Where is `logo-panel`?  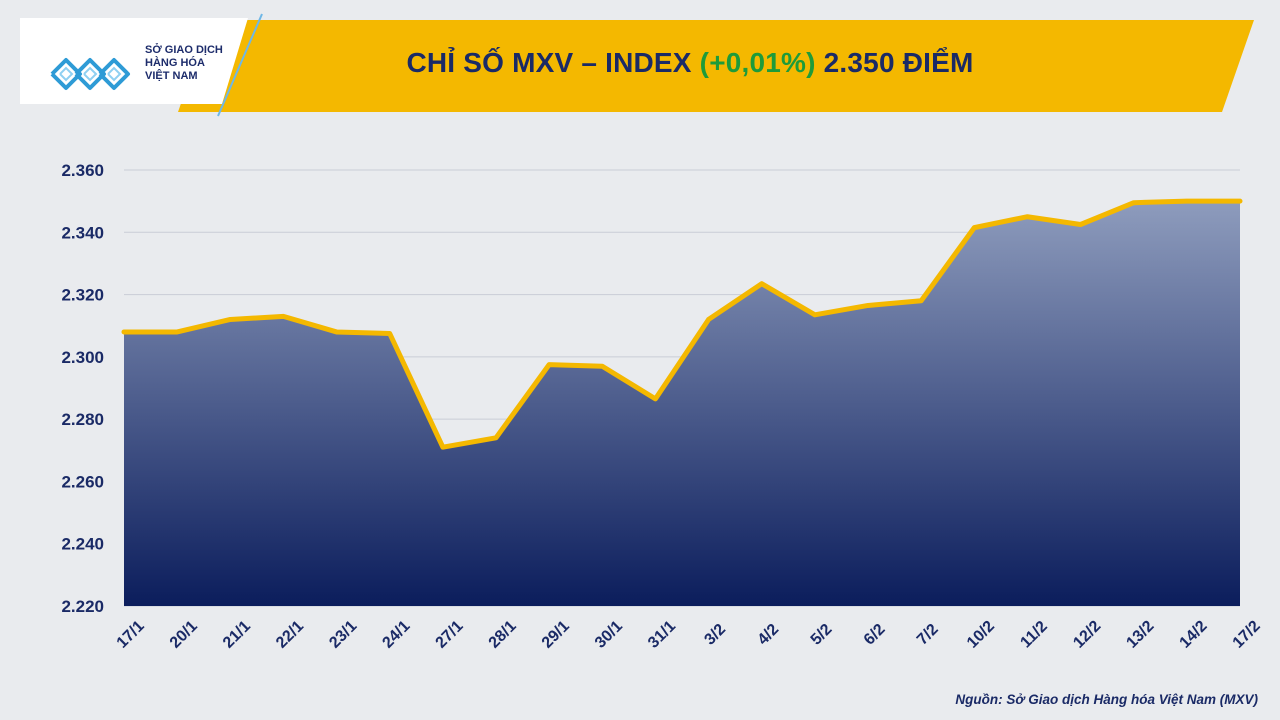
logo-panel is located at coordinates (134, 61).